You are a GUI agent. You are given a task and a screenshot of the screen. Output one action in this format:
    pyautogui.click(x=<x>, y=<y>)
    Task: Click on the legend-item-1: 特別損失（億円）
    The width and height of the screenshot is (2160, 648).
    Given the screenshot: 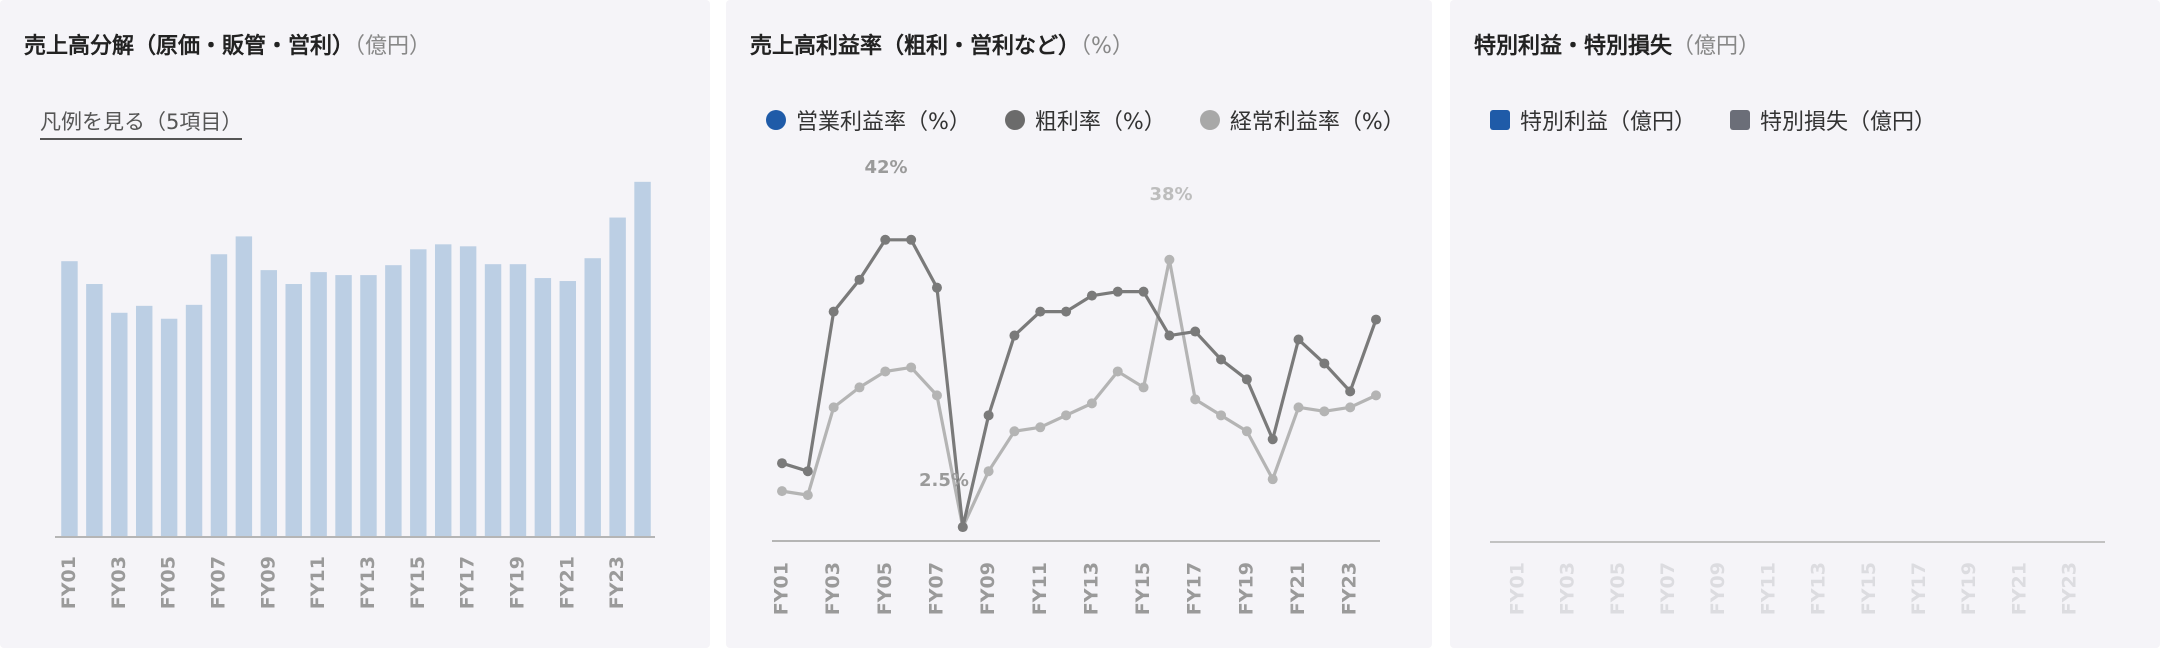 What is the action you would take?
    pyautogui.click(x=1833, y=120)
    